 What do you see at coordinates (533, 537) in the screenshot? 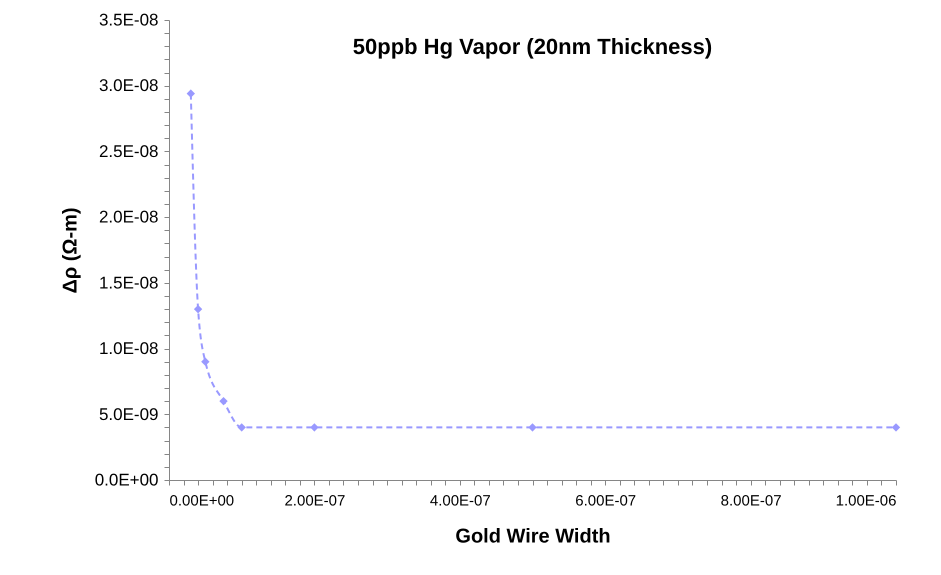
I see `x-axis-title: Gold Wire Width` at bounding box center [533, 537].